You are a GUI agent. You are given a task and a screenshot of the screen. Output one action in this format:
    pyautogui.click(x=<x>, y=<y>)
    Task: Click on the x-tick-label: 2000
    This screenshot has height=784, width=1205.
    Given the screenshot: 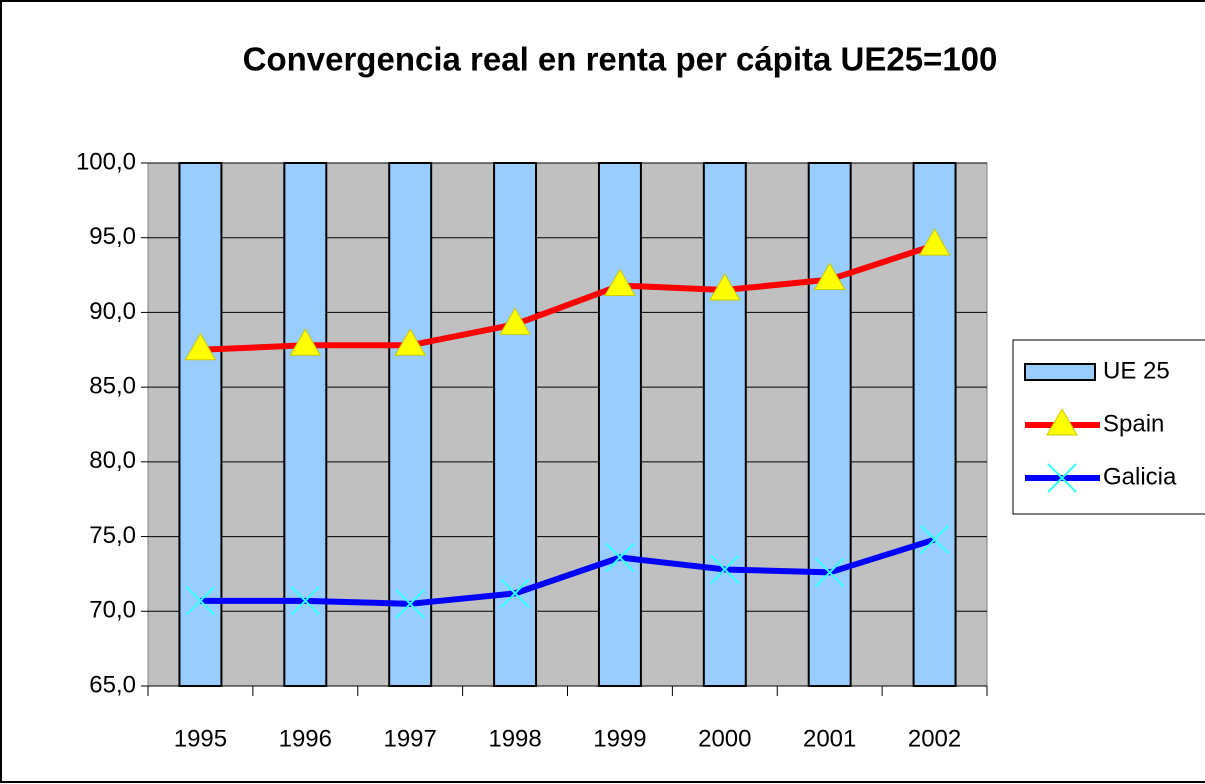 What is the action you would take?
    pyautogui.click(x=724, y=738)
    